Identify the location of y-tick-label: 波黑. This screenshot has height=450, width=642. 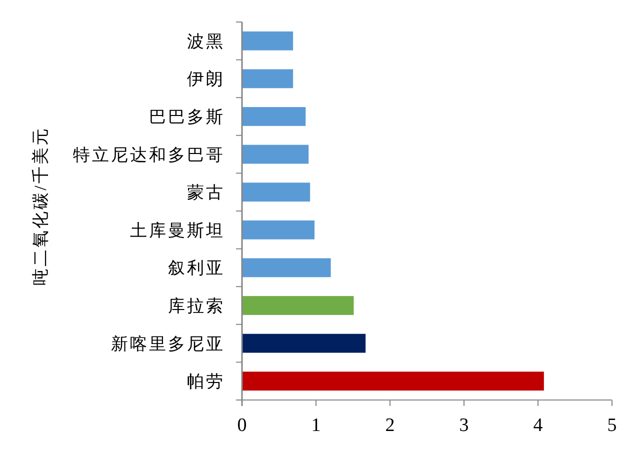
(206, 41).